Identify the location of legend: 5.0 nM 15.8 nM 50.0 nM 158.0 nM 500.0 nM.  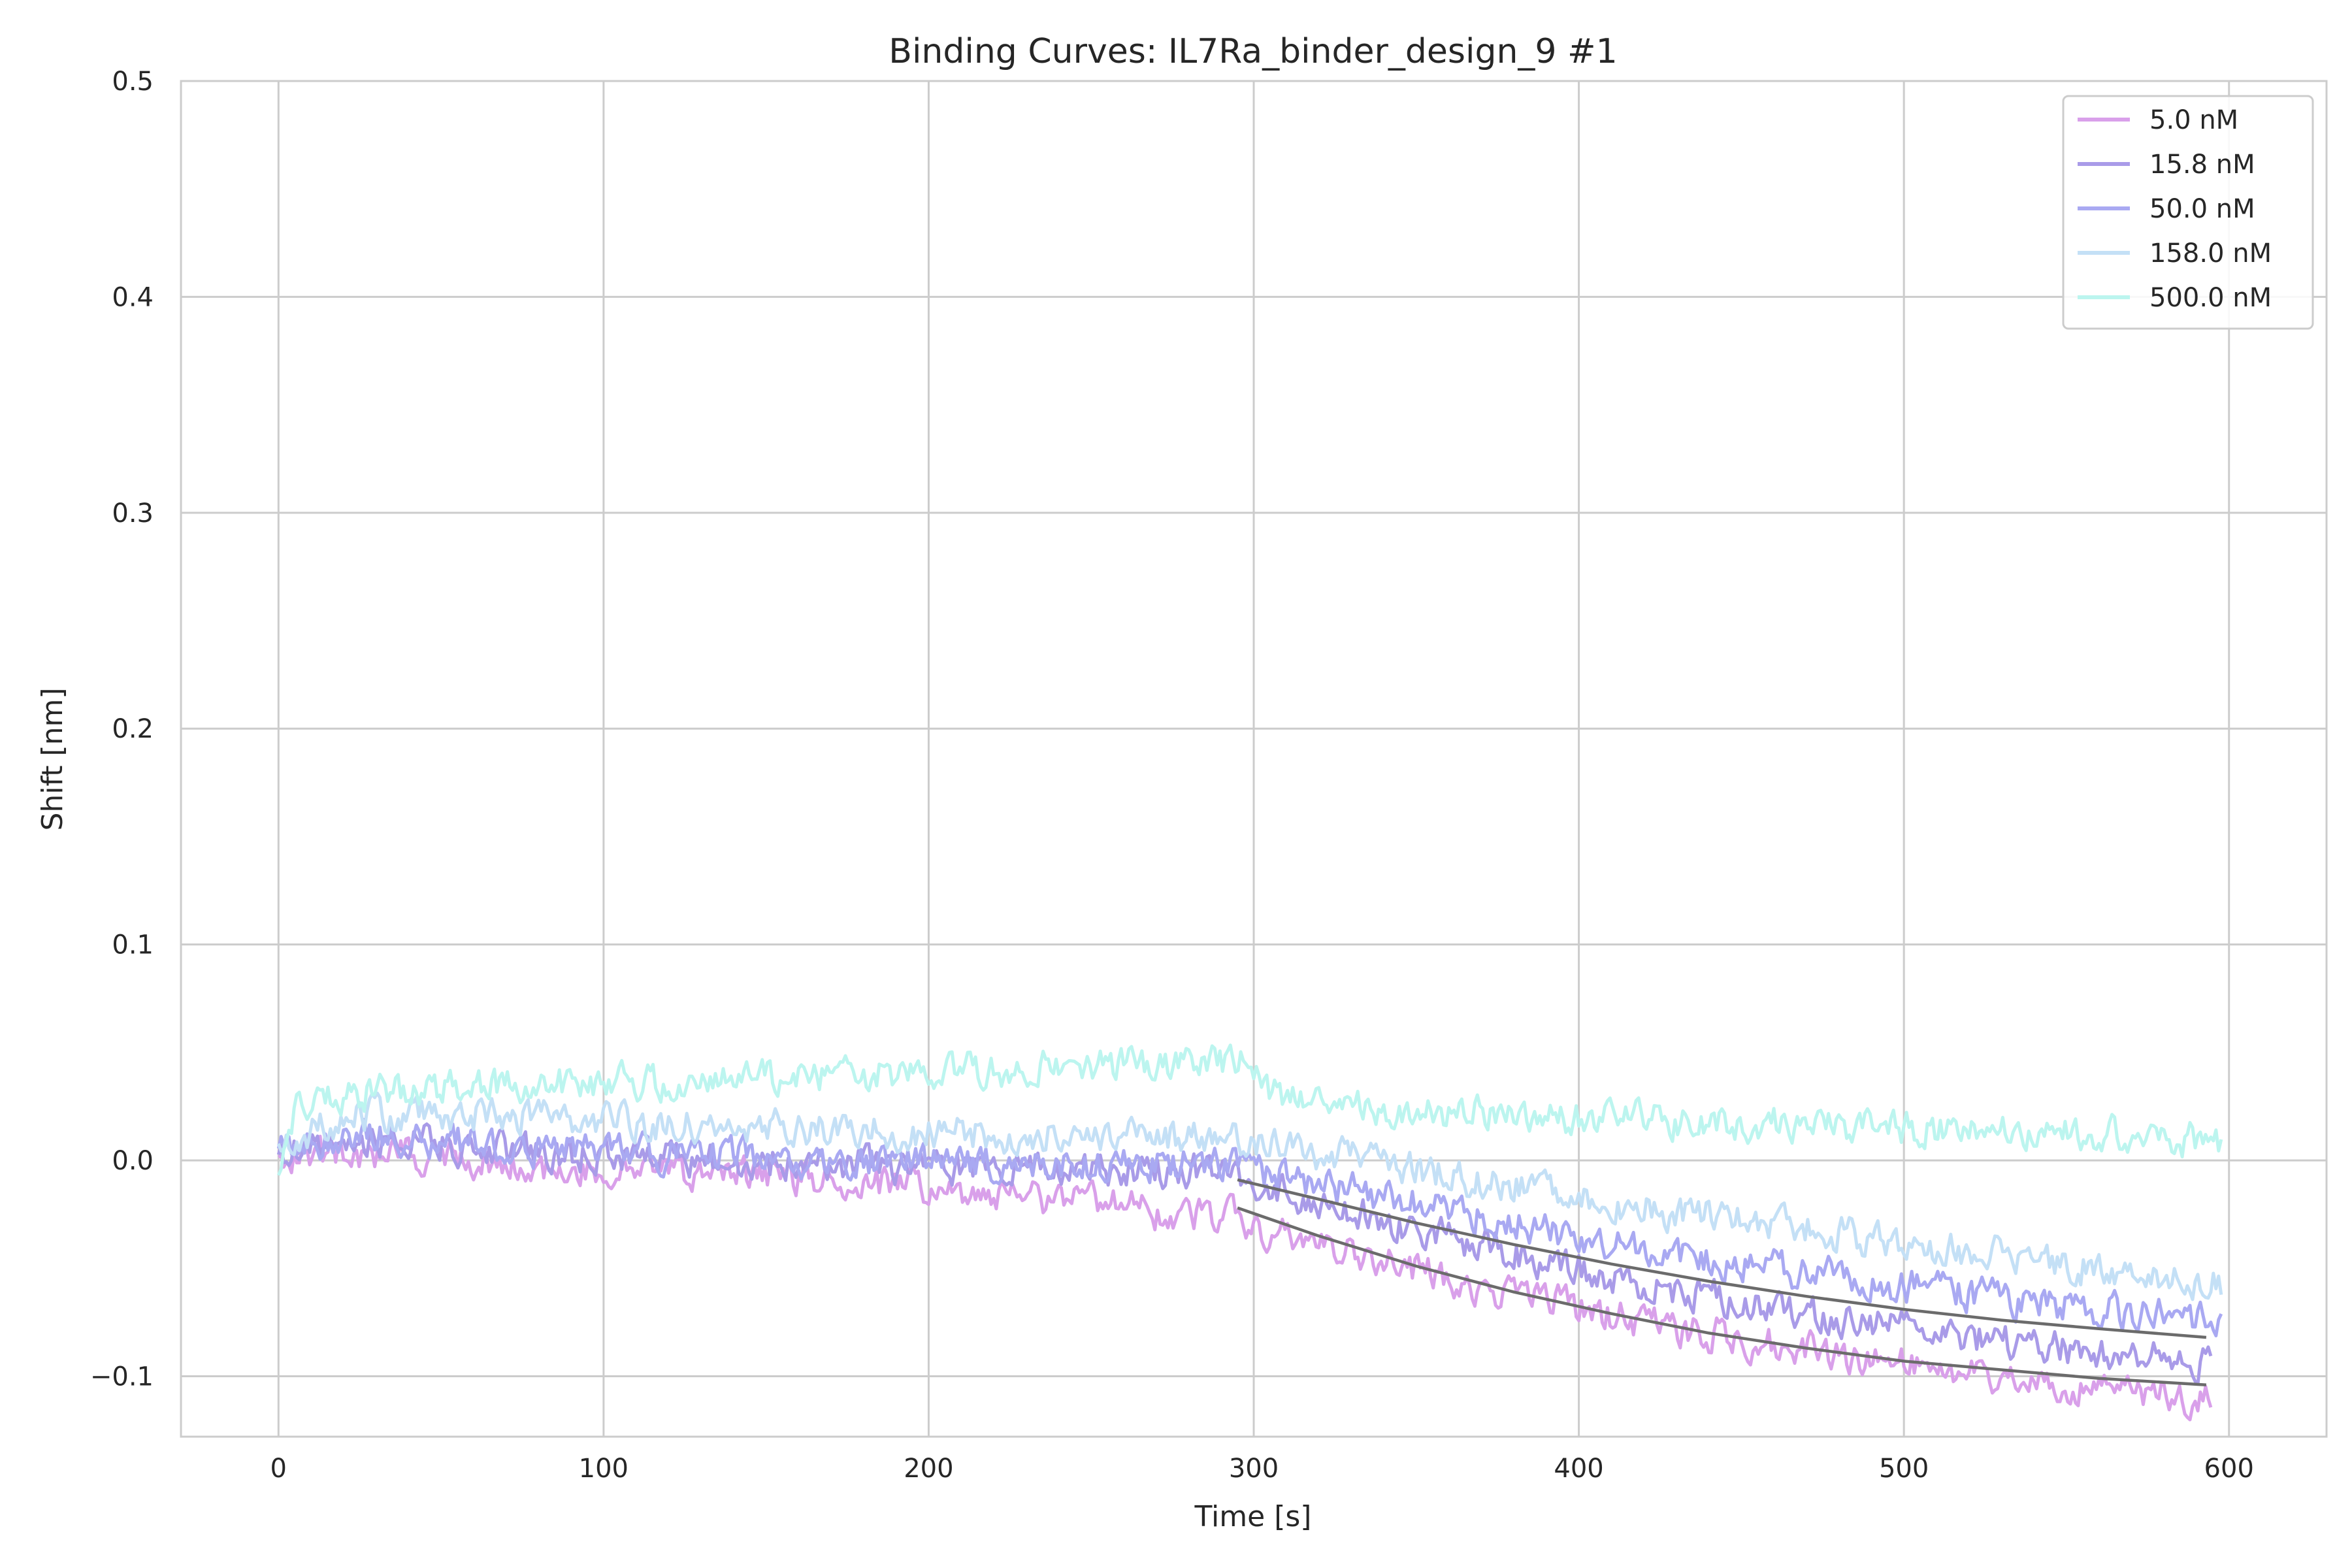
(2188, 212).